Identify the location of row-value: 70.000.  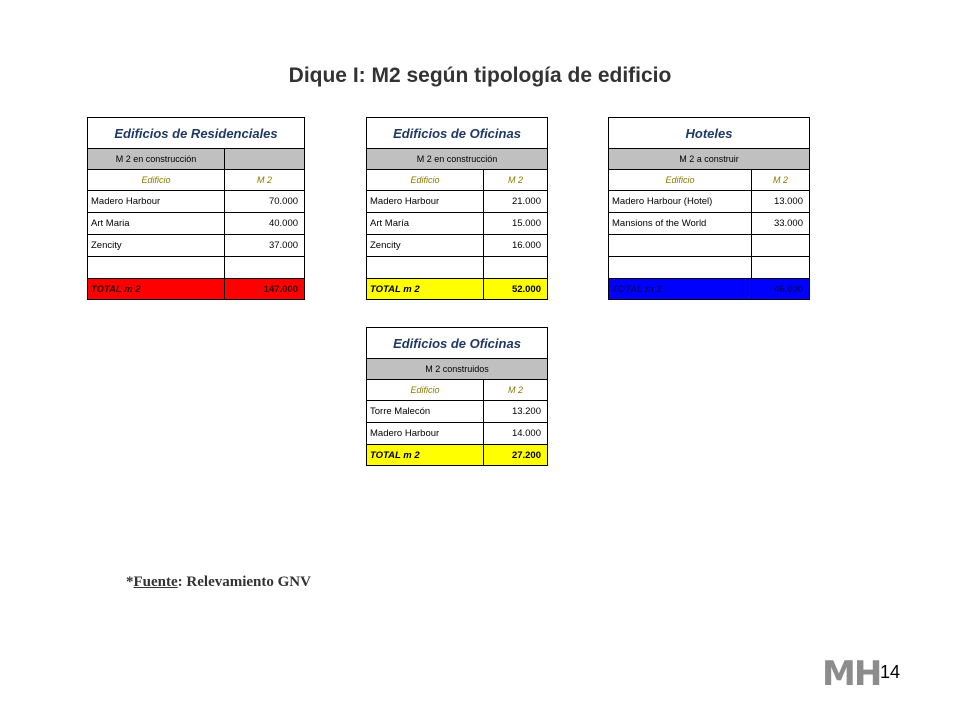
(264, 201).